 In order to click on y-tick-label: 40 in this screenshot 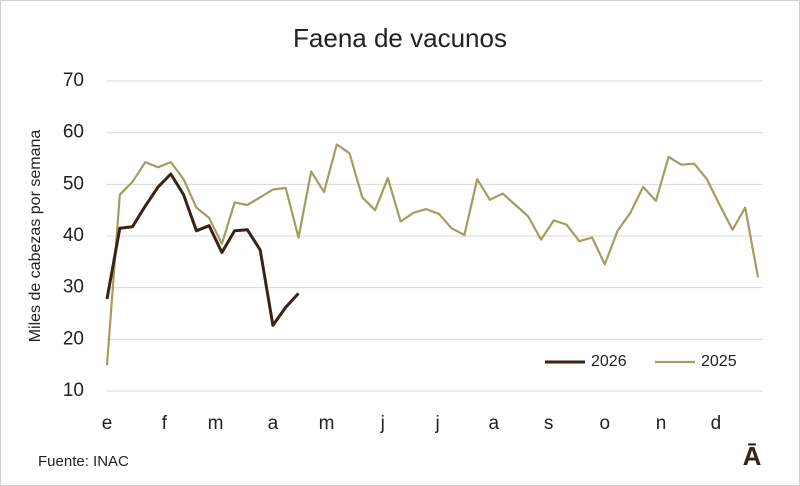, I will do `click(73, 235)`.